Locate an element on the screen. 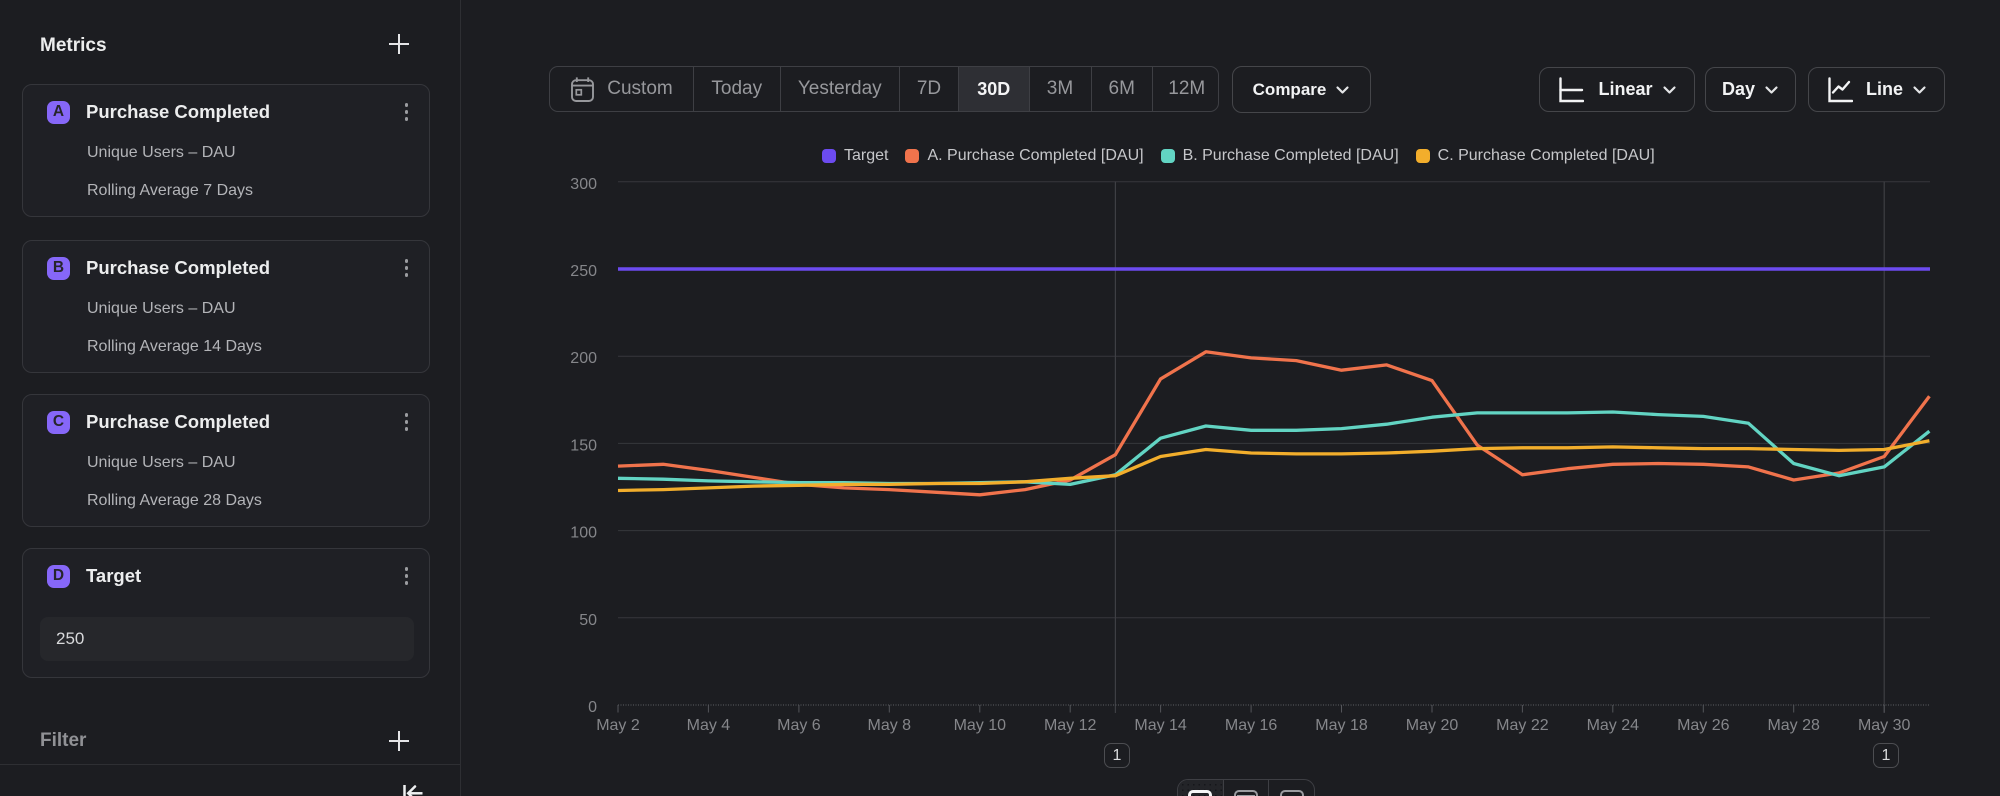  svg-text: May 4 is located at coordinates (709, 725).